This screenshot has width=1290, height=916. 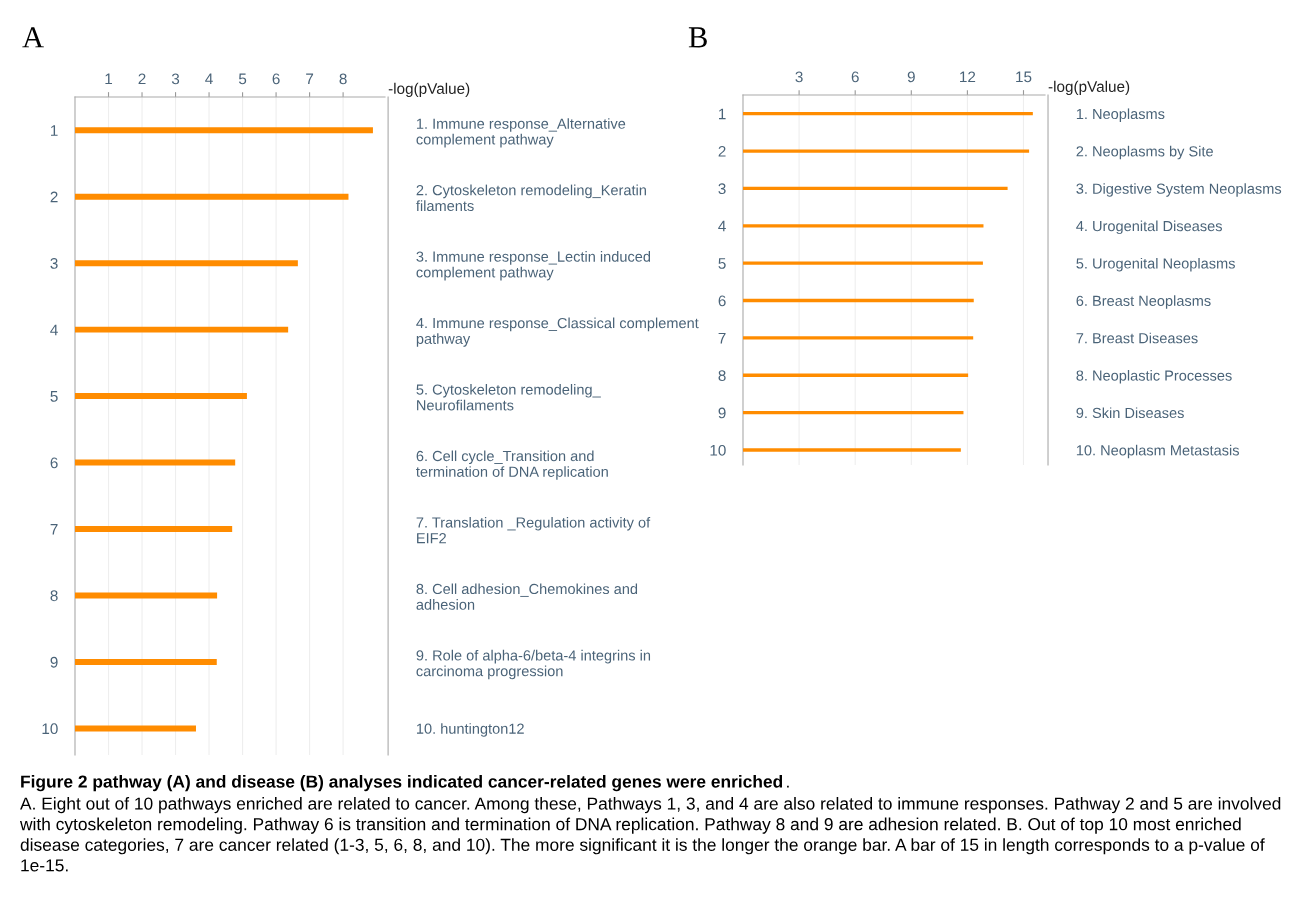 I want to click on y2-tick-label: 5. Cytoskeleton remodeling_ Neurofilaments, so click(x=508, y=397).